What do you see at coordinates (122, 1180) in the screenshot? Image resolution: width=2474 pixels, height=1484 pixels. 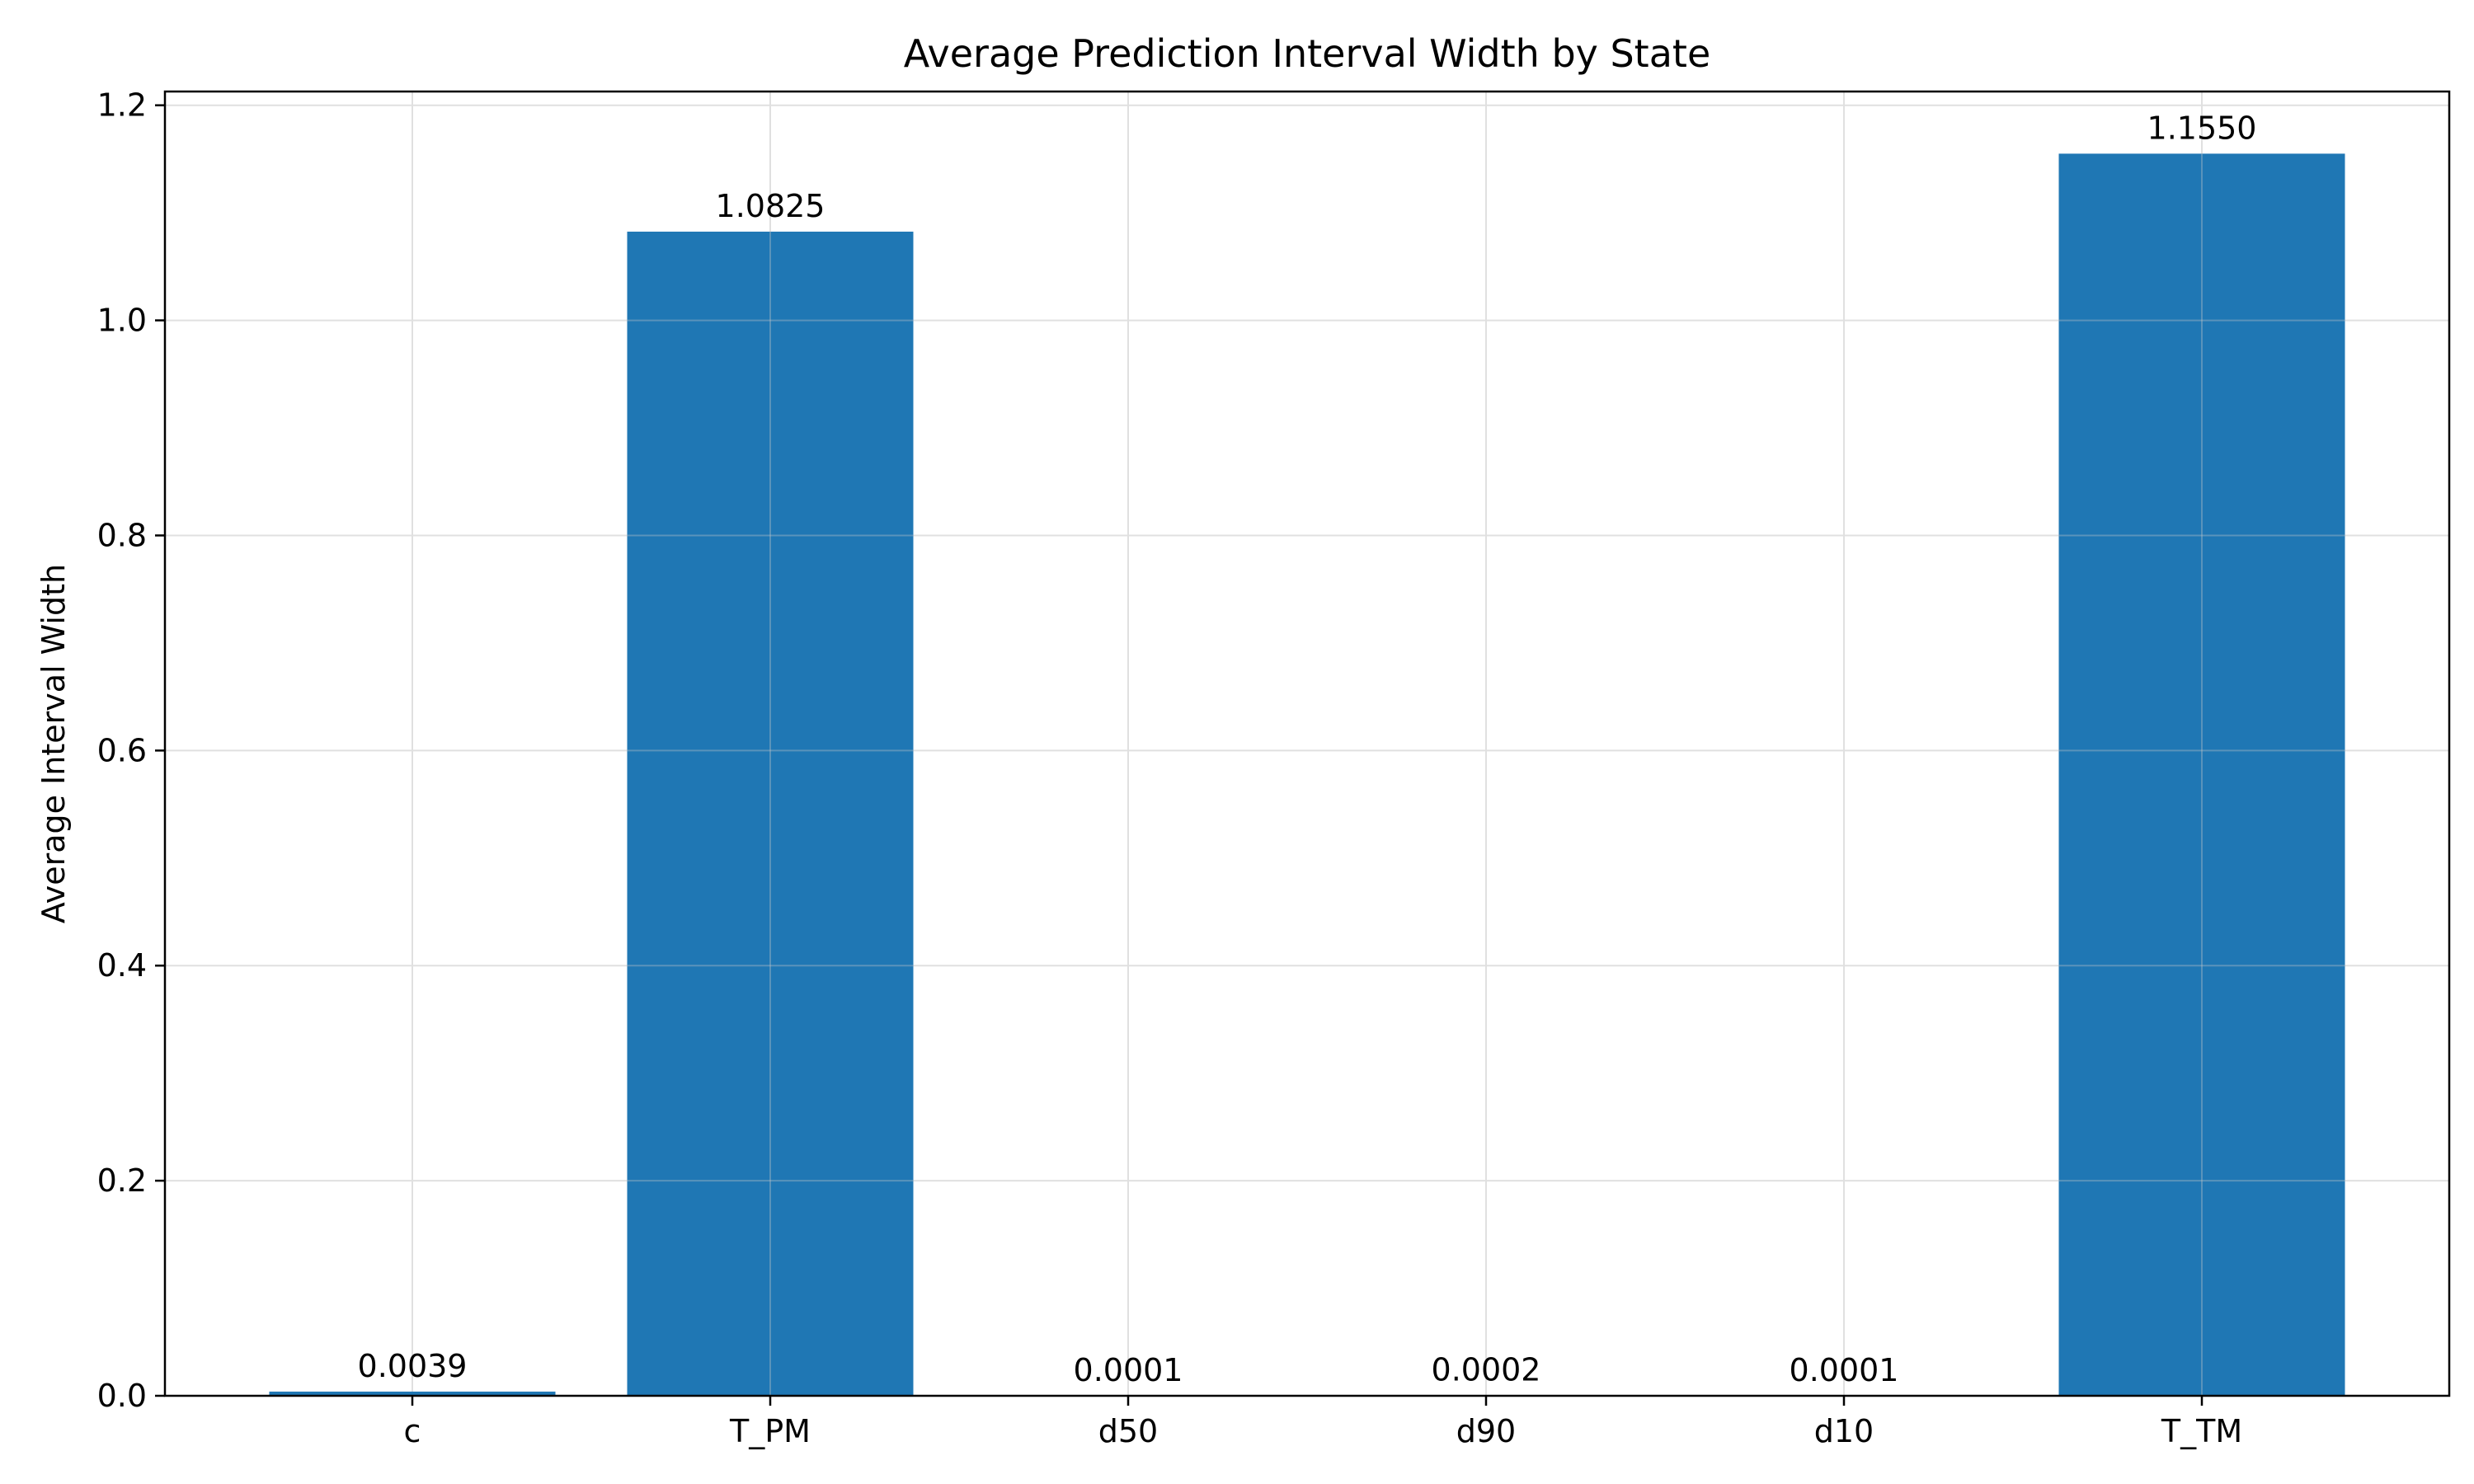 I see `y-tick-label: 0.2` at bounding box center [122, 1180].